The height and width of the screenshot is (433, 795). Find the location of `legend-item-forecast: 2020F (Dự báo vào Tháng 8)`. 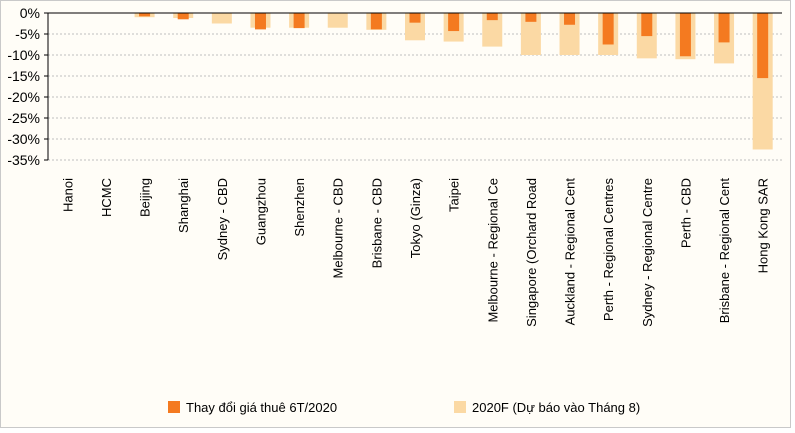

legend-item-forecast: 2020F (Dự báo vào Tháng 8) is located at coordinates (547, 407).